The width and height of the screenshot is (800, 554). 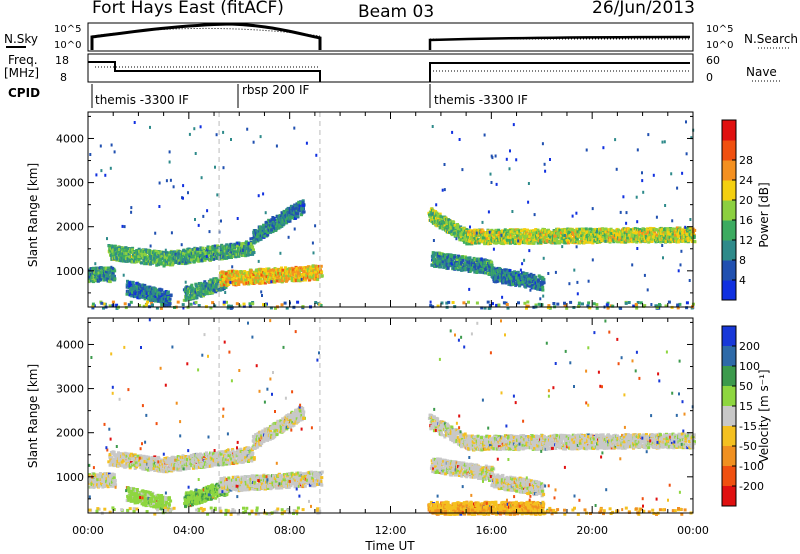 What do you see at coordinates (188, 9) in the screenshot?
I see `figure-title: Fort Hays East (fitACF)` at bounding box center [188, 9].